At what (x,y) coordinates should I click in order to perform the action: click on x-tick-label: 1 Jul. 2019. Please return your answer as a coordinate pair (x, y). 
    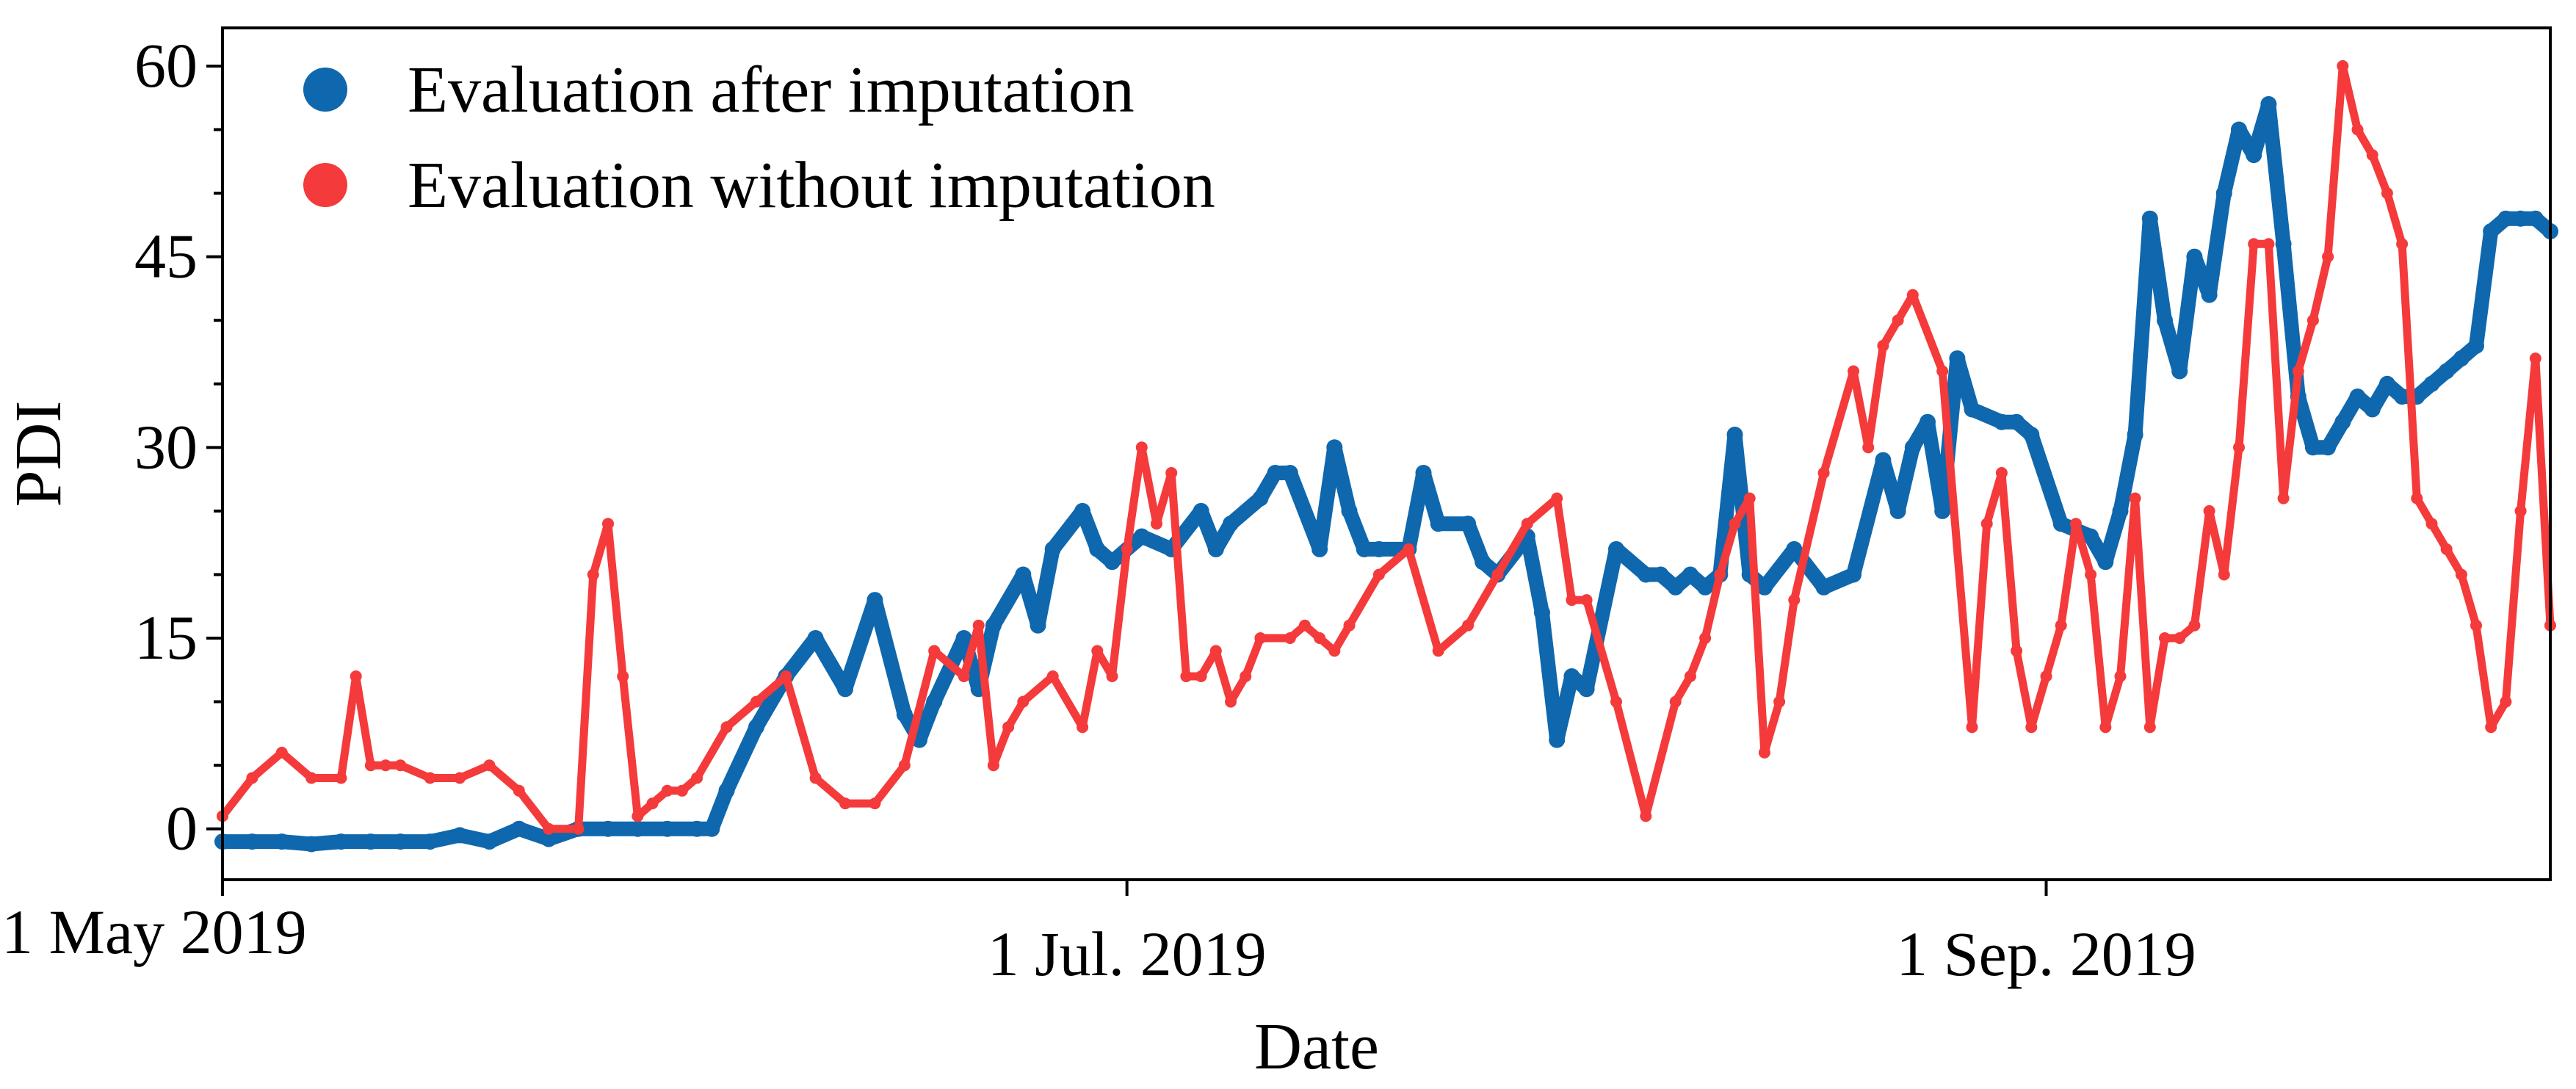
    Looking at the image, I should click on (1127, 954).